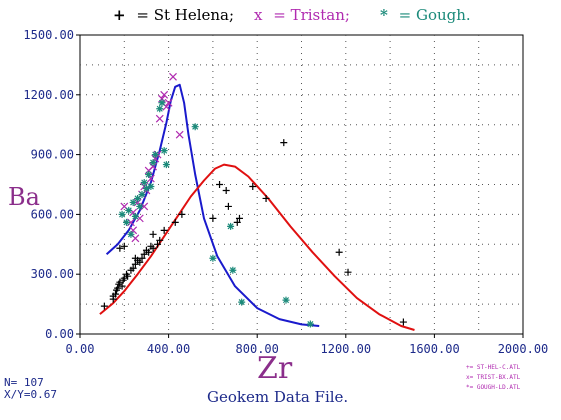  What do you see at coordinates (257, 349) in the screenshot?
I see `x-tick-label: 800.00` at bounding box center [257, 349].